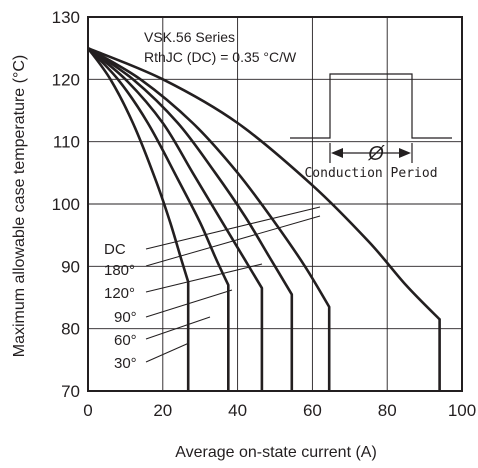  What do you see at coordinates (70, 329) in the screenshot?
I see `y-tick-label: 80` at bounding box center [70, 329].